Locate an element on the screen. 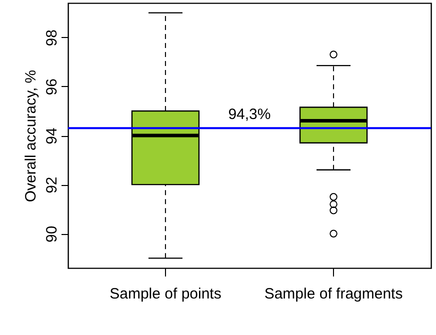 The image size is (436, 335). y-tick-label: 94 is located at coordinates (52, 136).